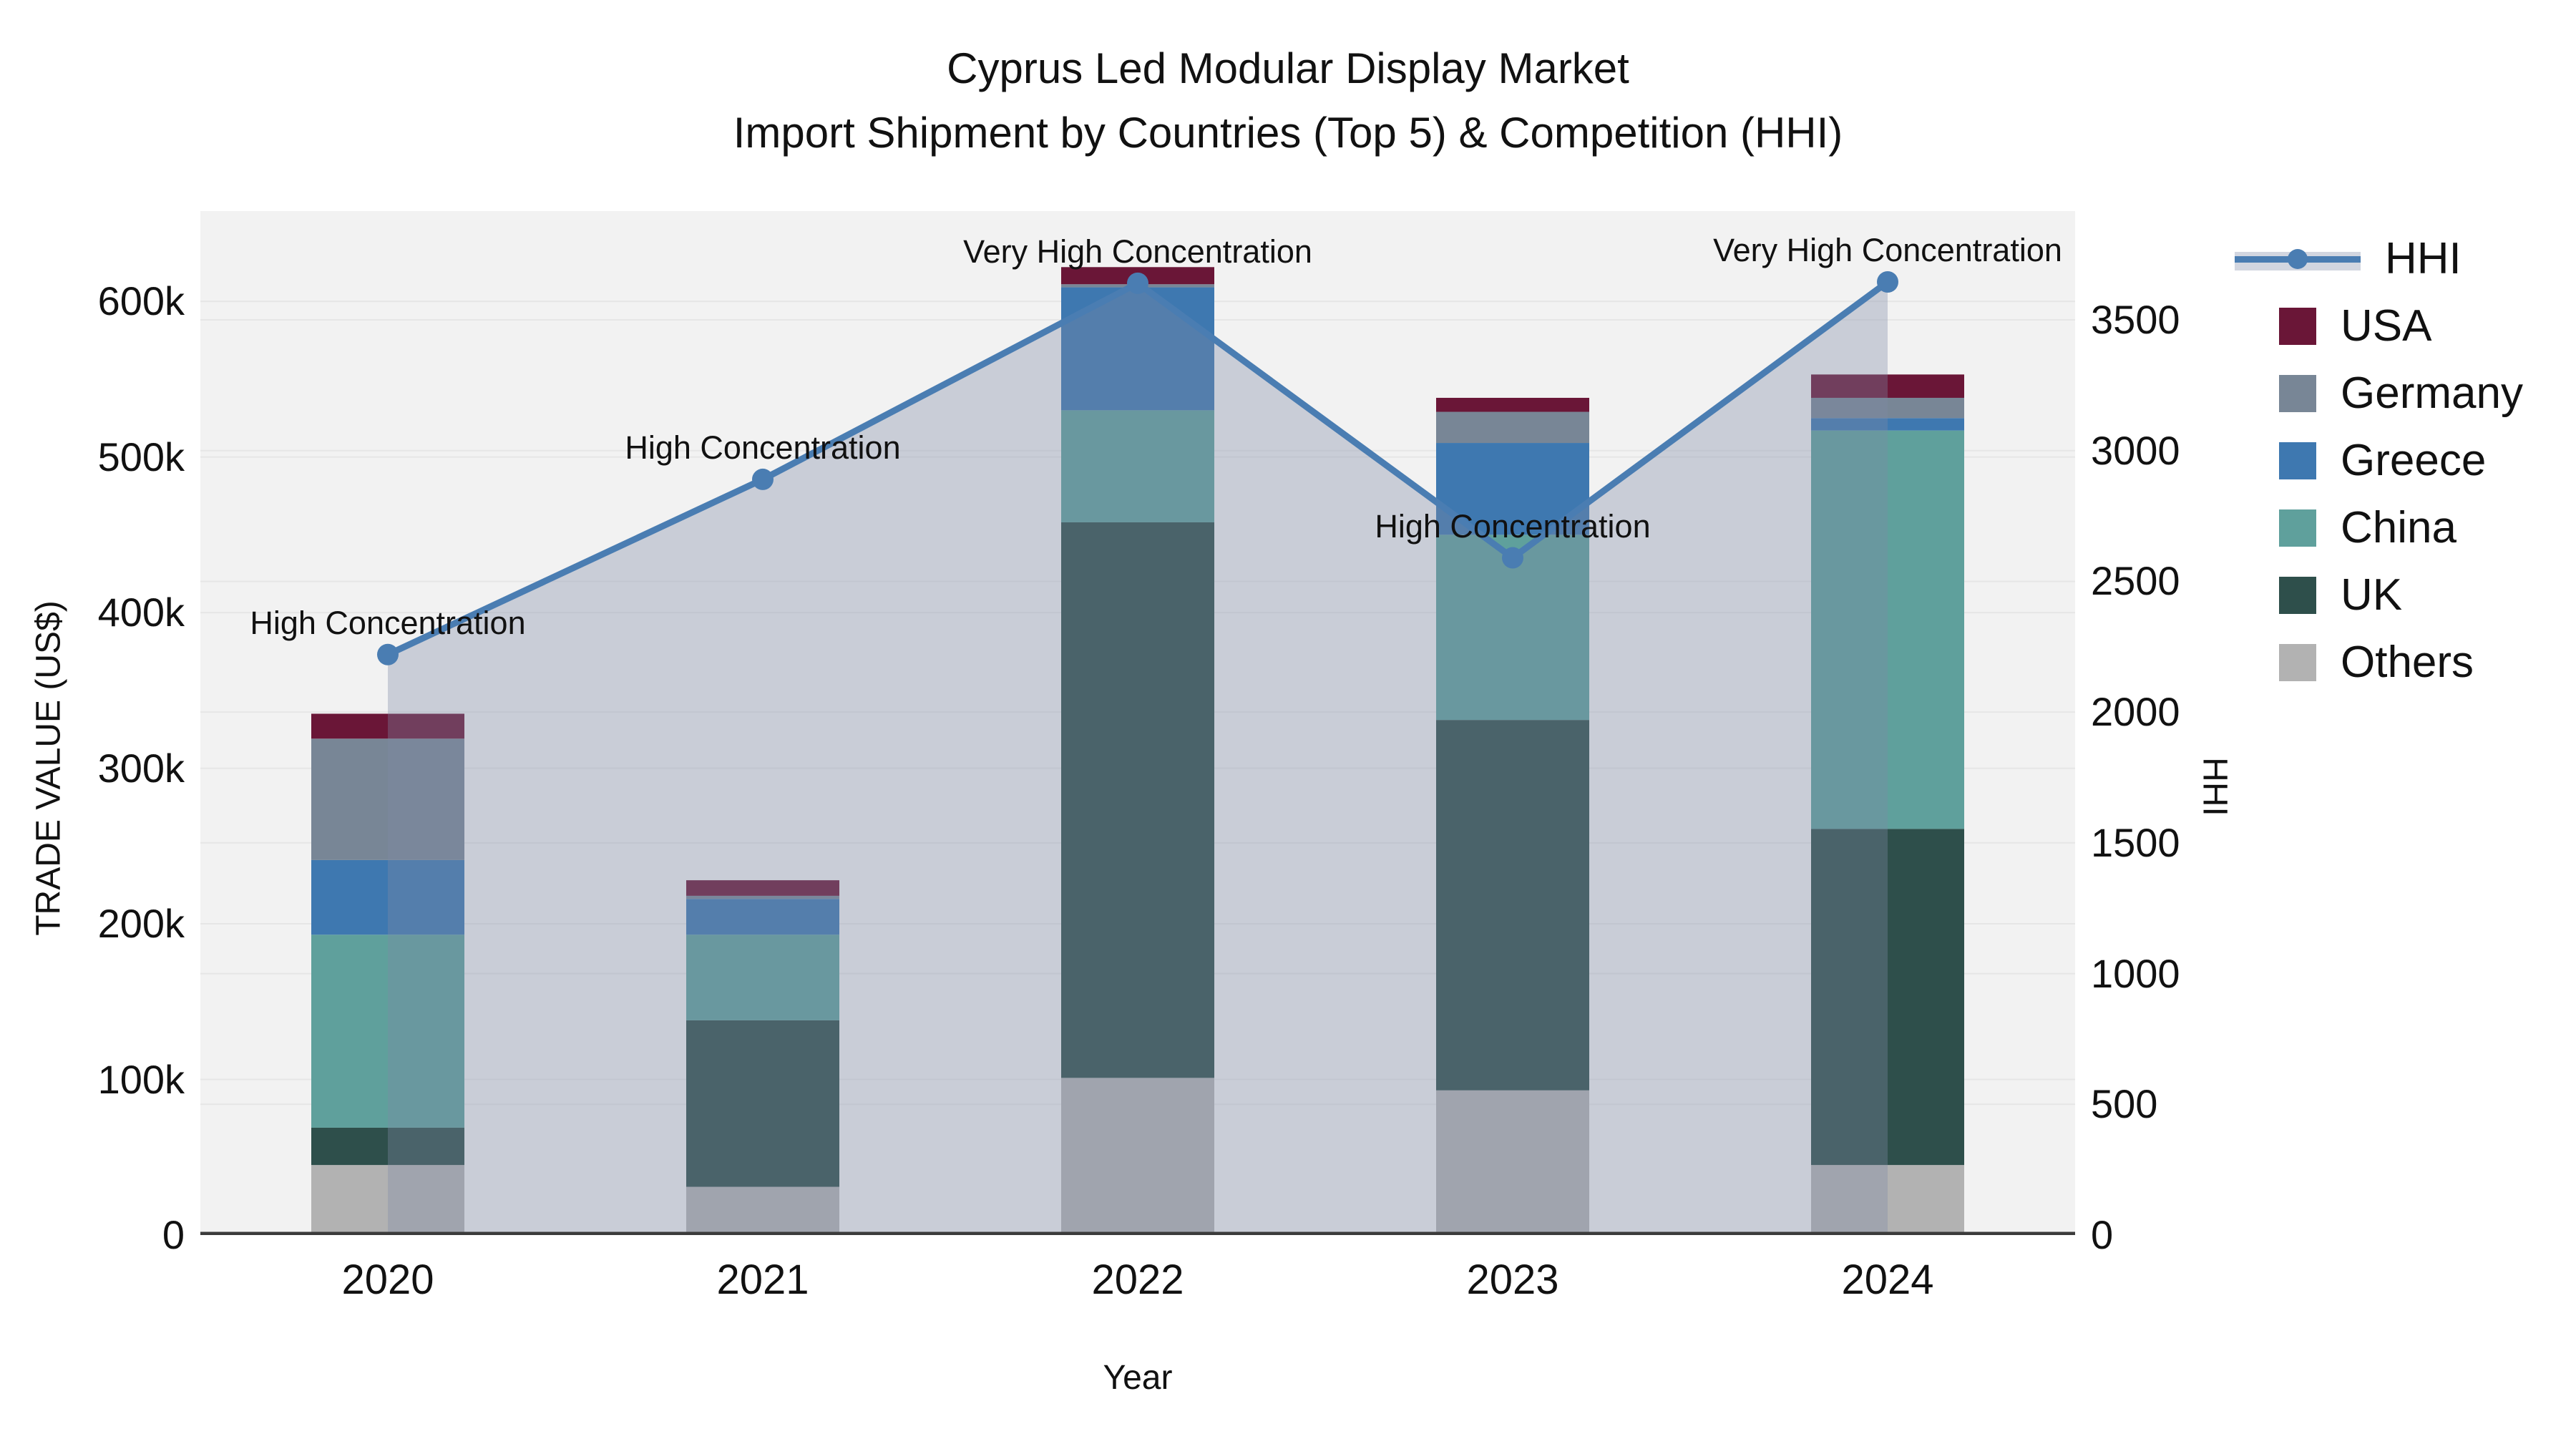 The image size is (2576, 1449). What do you see at coordinates (141, 612) in the screenshot?
I see `tick-label-y-400k: 400k` at bounding box center [141, 612].